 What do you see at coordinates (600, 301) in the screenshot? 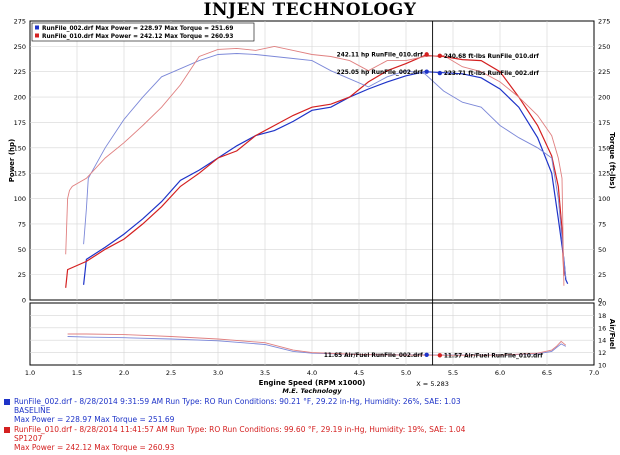
I see `ytick-right-label: 0` at bounding box center [600, 301].